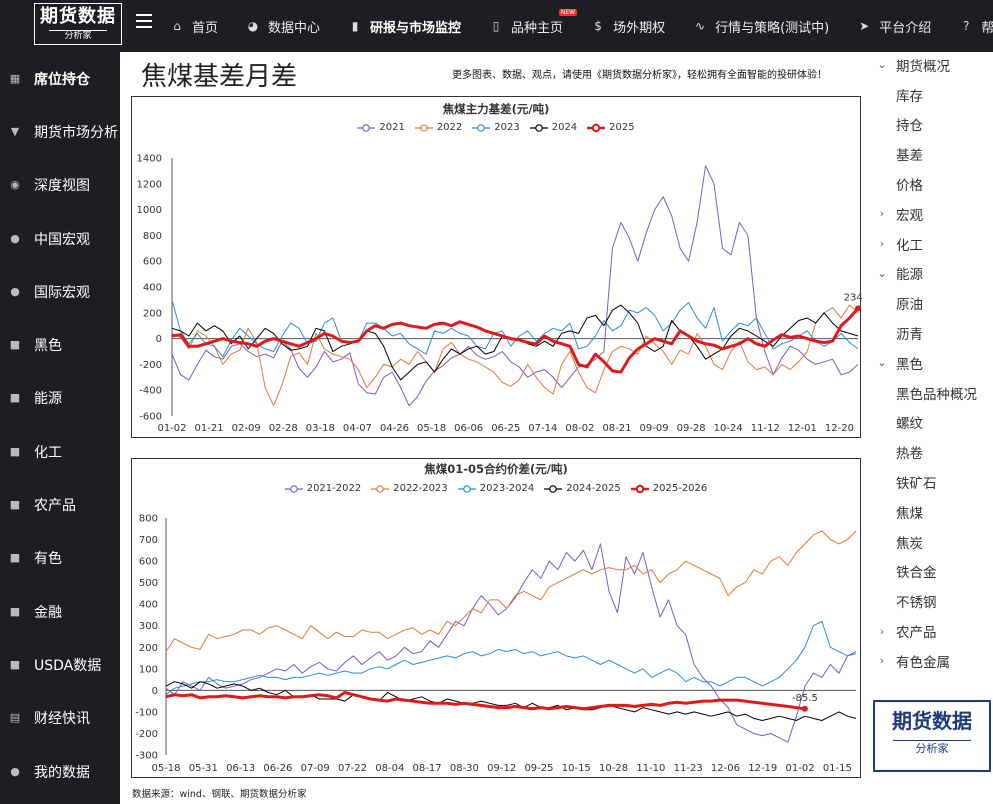 The width and height of the screenshot is (993, 804). What do you see at coordinates (219, 77) in the screenshot?
I see `page-title: 焦煤基差月差` at bounding box center [219, 77].